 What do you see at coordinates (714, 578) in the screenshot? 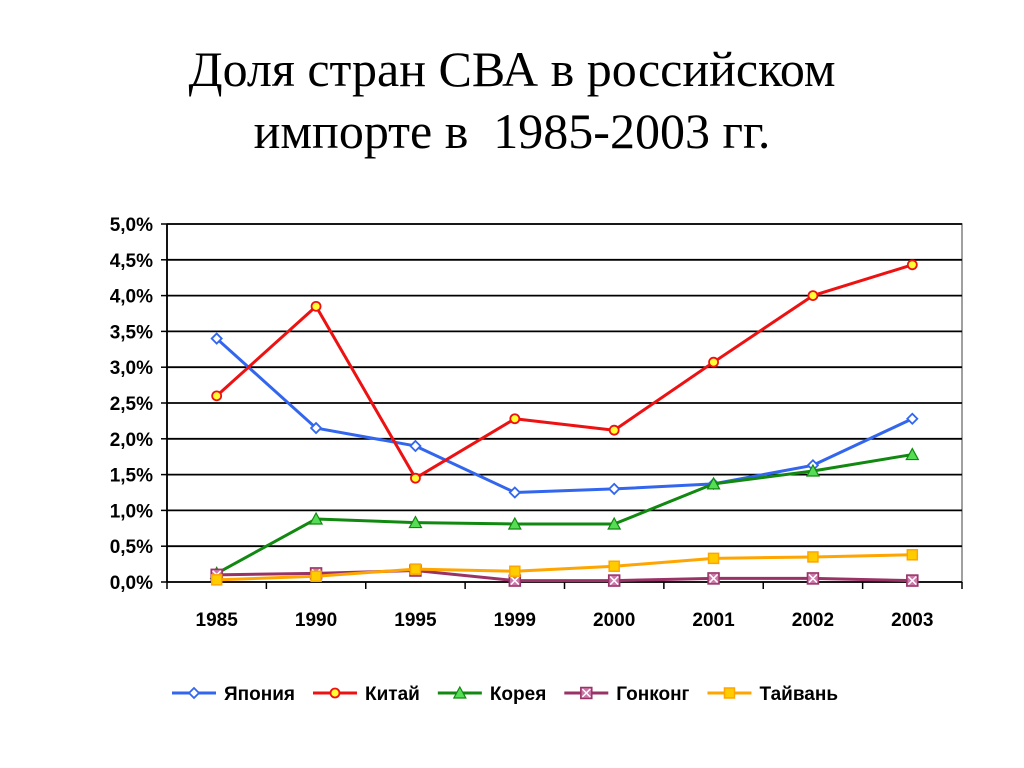
I see `data-point-3-5-cross` at bounding box center [714, 578].